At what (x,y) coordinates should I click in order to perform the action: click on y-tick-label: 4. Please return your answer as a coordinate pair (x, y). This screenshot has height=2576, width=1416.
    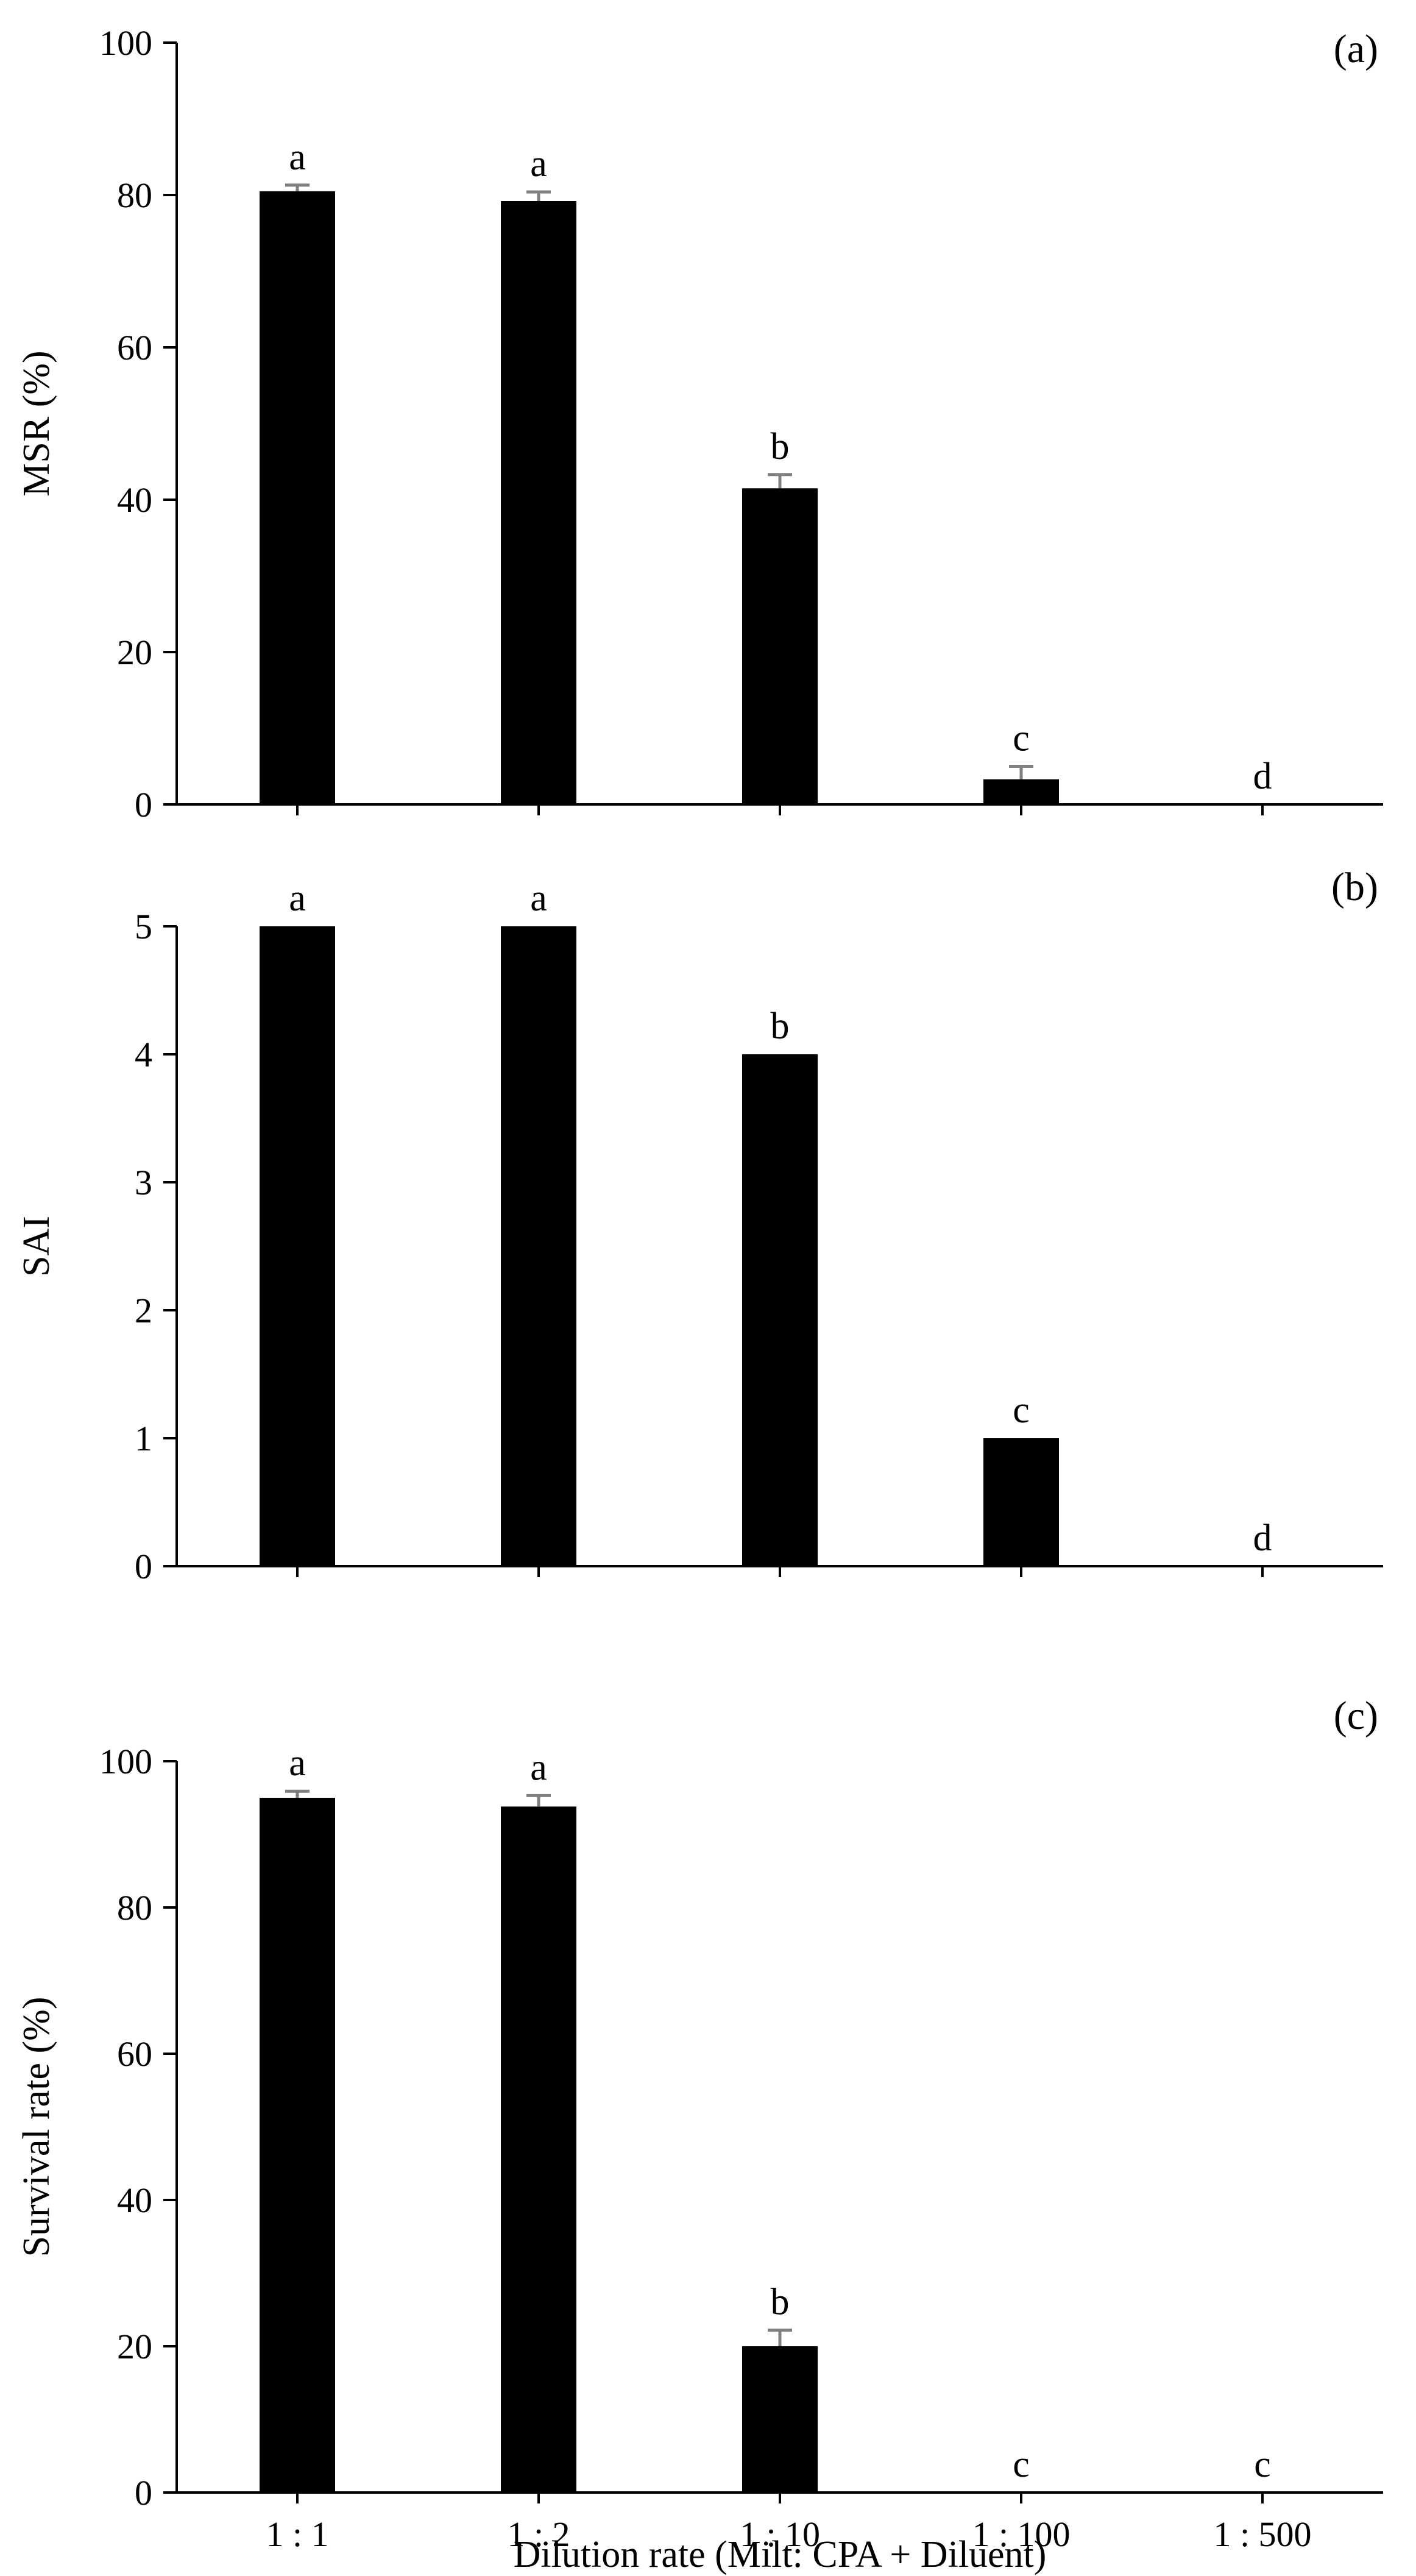
    Looking at the image, I should click on (143, 1055).